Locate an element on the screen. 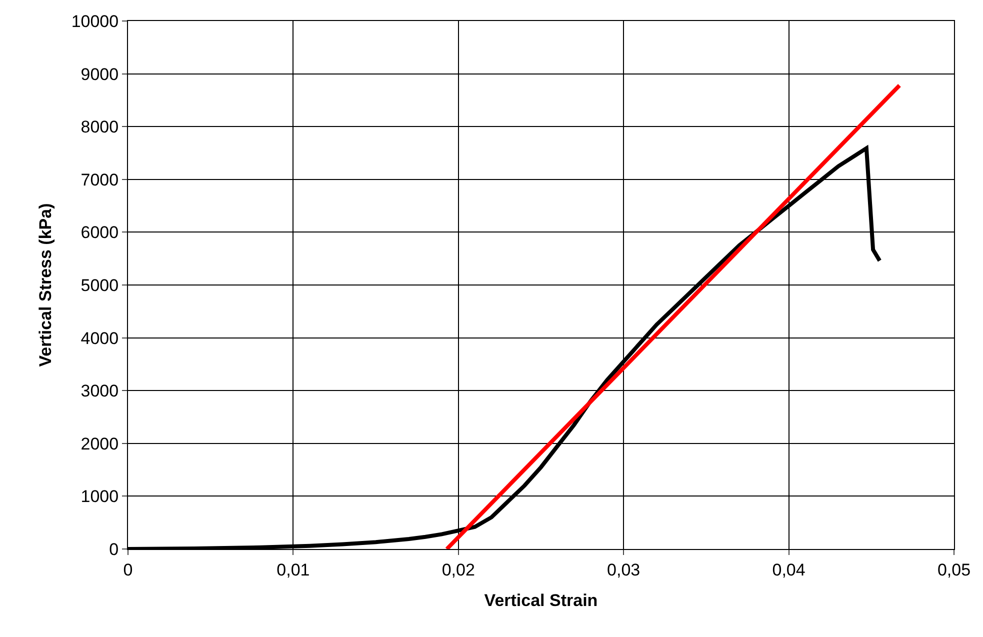  x-tick-label: 0,04 is located at coordinates (789, 570).